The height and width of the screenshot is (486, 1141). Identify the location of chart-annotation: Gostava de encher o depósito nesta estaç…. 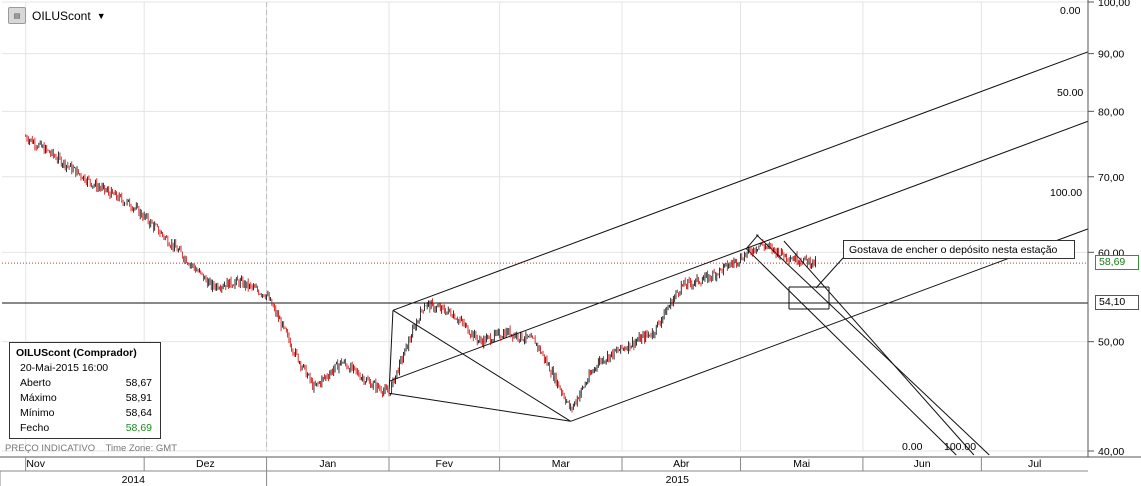
(959, 249).